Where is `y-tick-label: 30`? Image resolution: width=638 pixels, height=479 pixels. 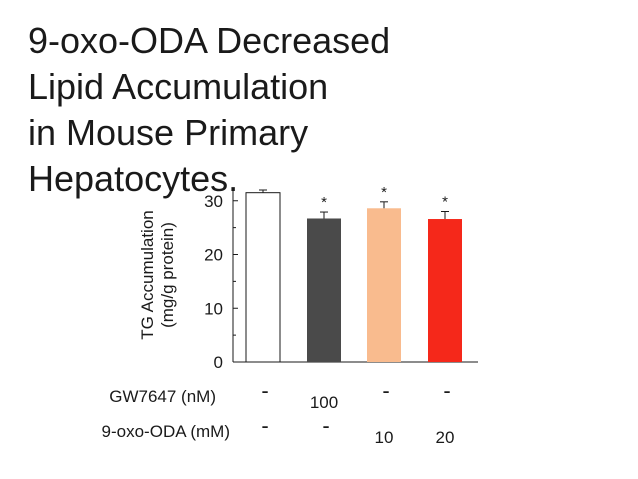
y-tick-label: 30 is located at coordinates (213, 201).